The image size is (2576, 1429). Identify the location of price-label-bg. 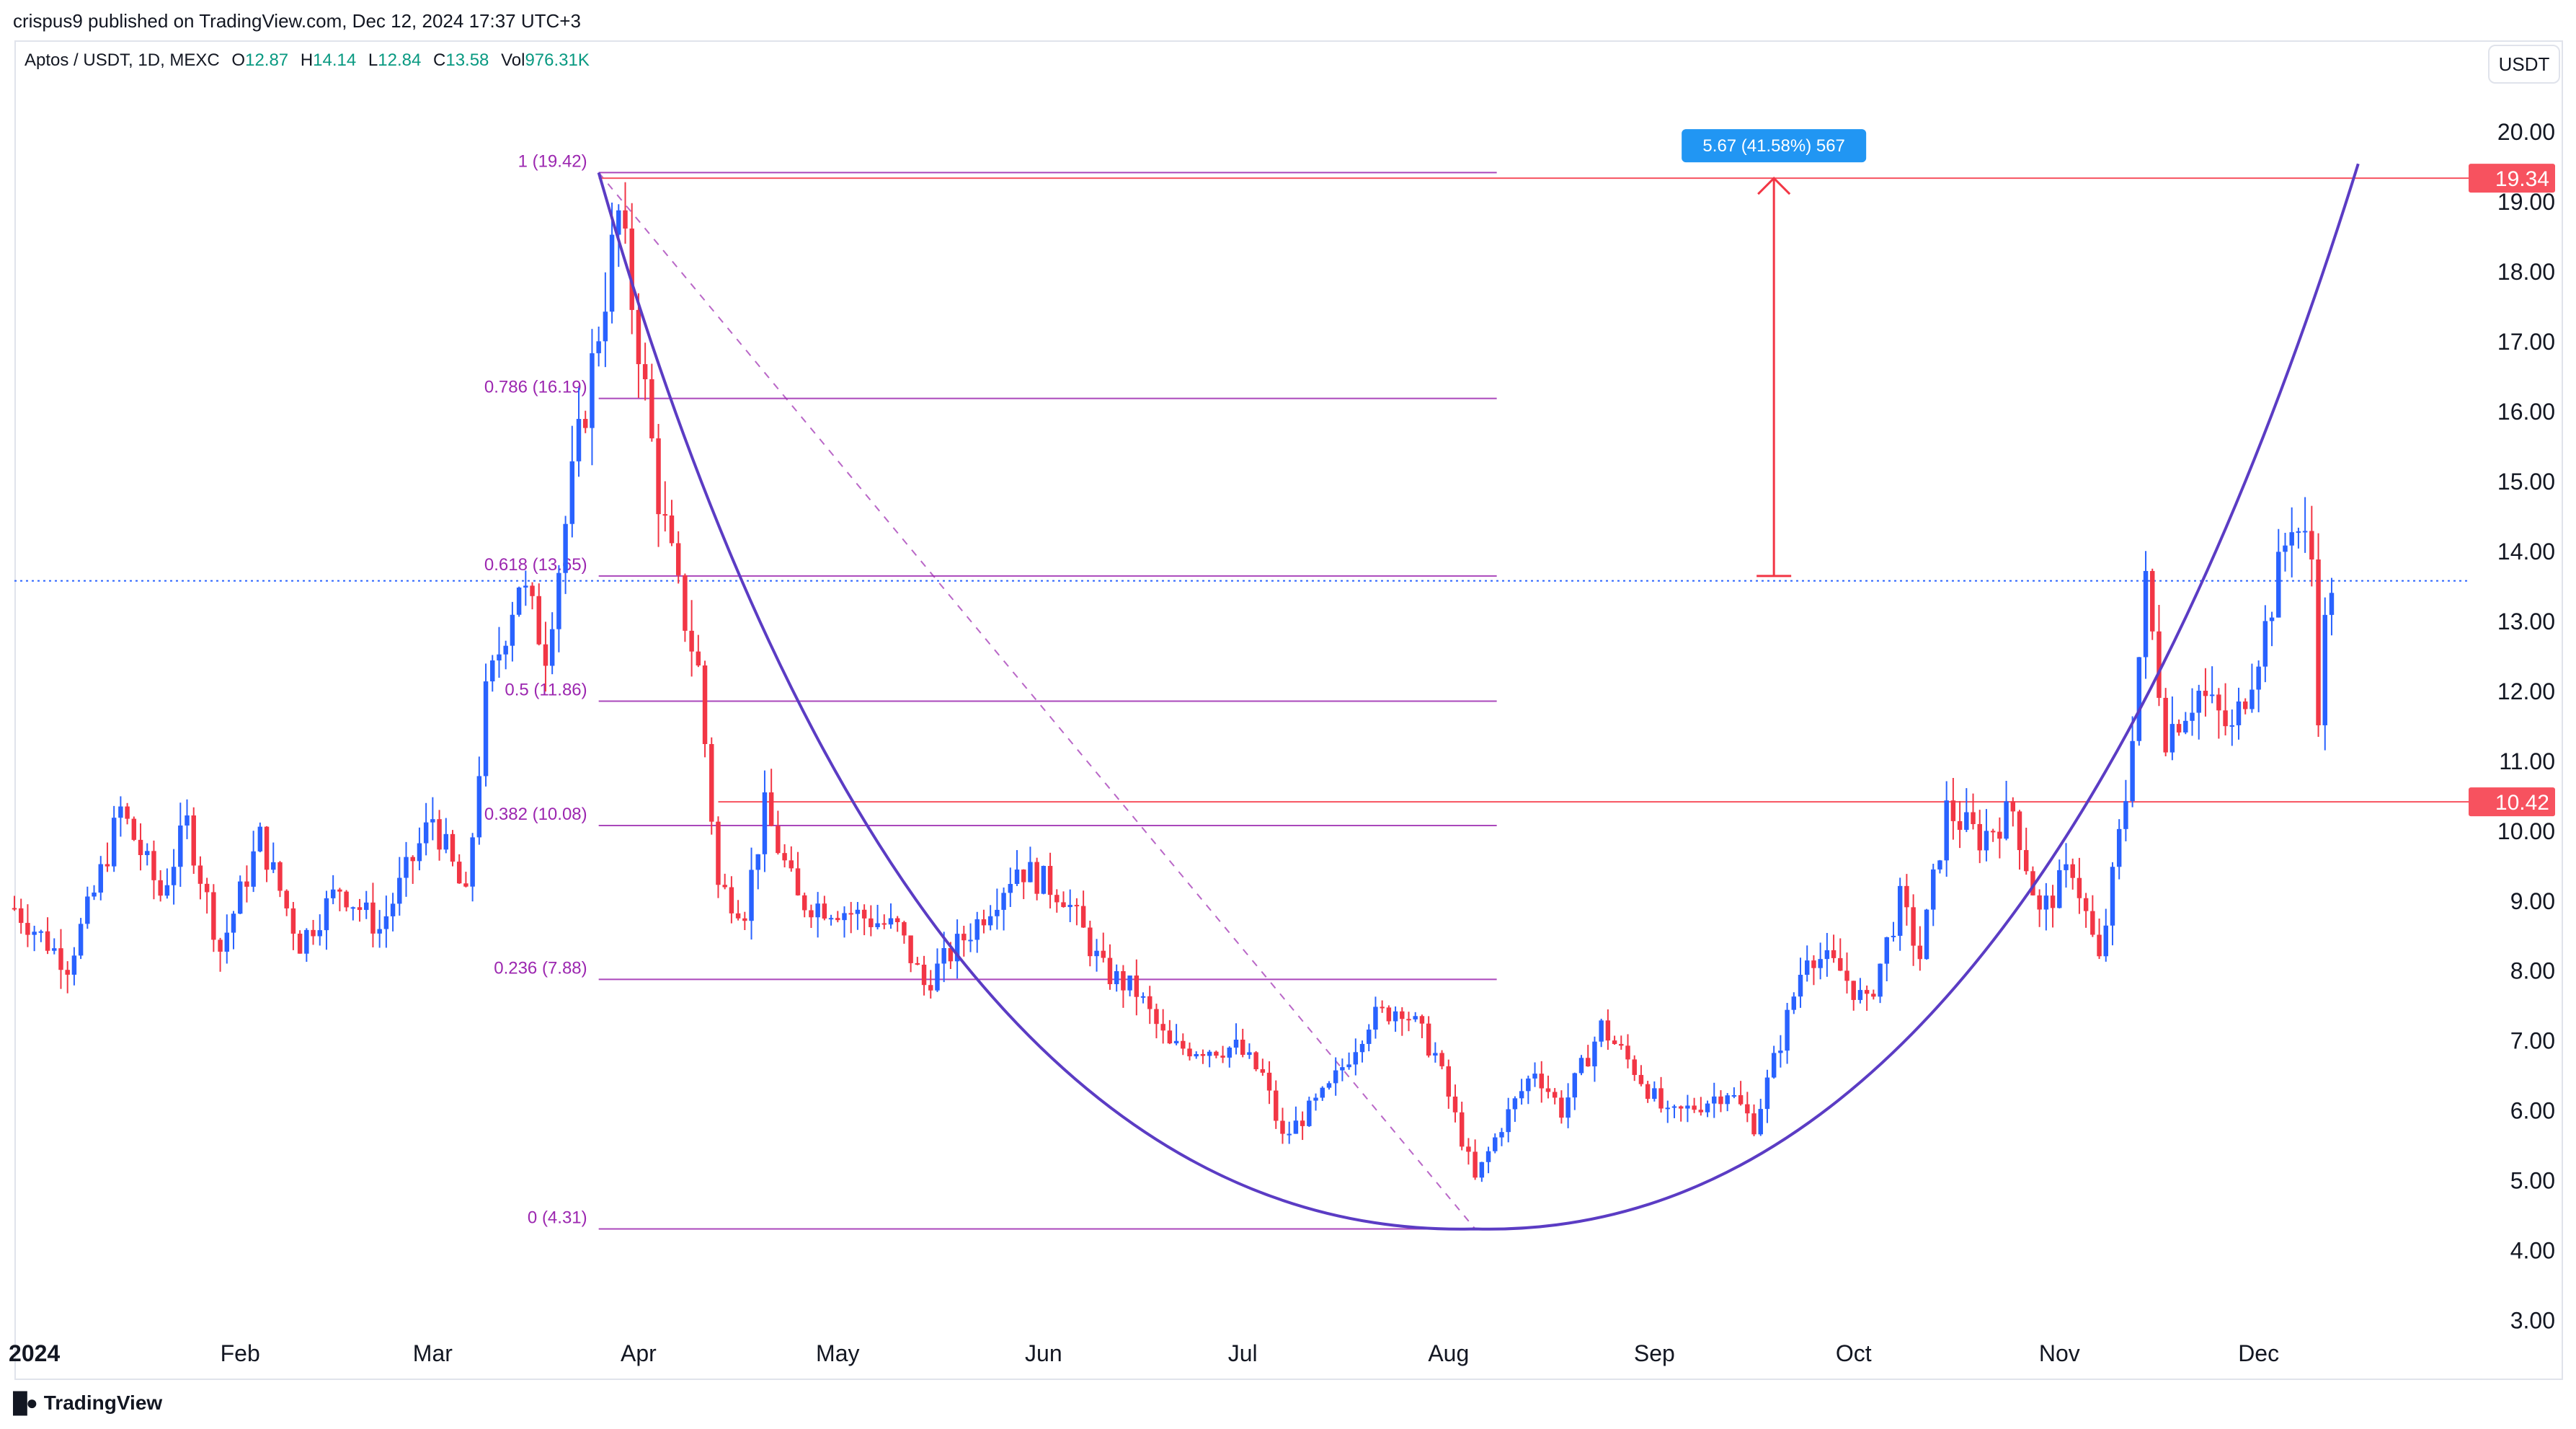
(2512, 802).